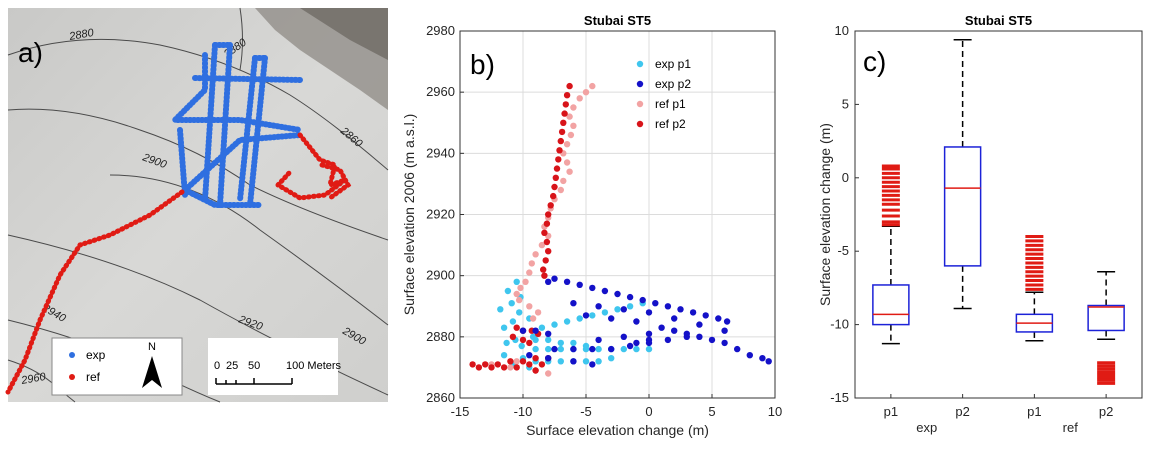 This screenshot has height=449, width=1152. Describe the element at coordinates (482, 64) in the screenshot. I see `panel-label-b: b)` at that location.